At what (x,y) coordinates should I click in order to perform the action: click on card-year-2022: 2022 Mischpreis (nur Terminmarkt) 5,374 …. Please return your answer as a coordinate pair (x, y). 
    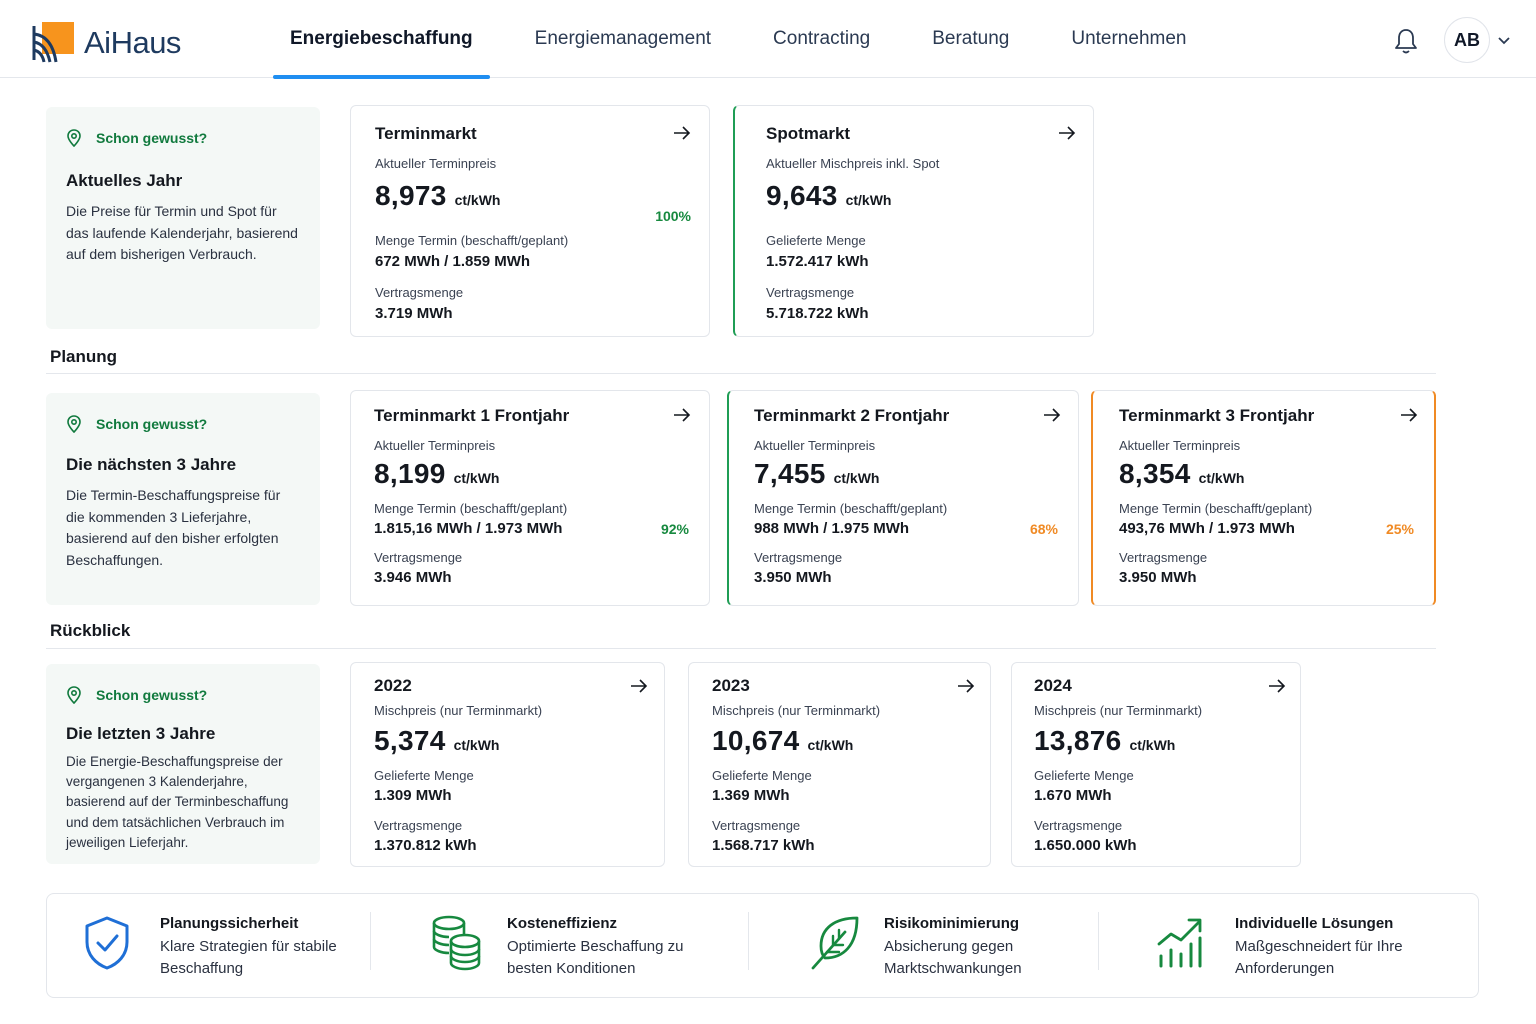
    Looking at the image, I should click on (507, 764).